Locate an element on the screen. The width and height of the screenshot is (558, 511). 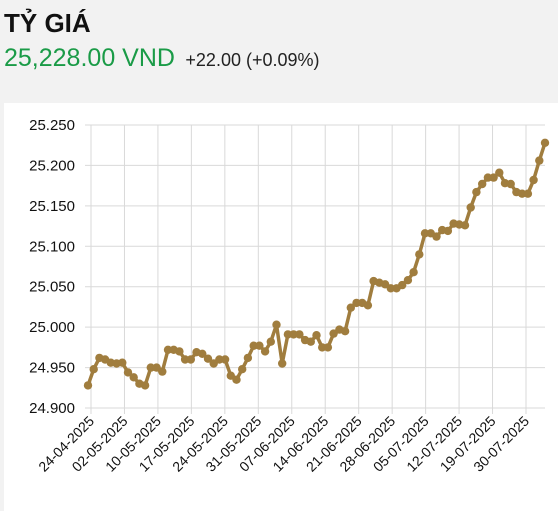
y-tick-label: 25.000 is located at coordinates (52, 327).